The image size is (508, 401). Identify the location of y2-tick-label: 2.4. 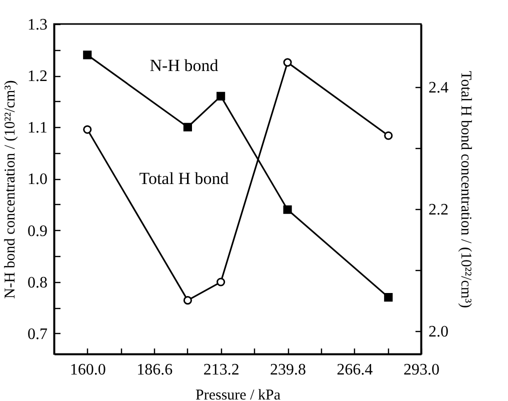
(438, 87).